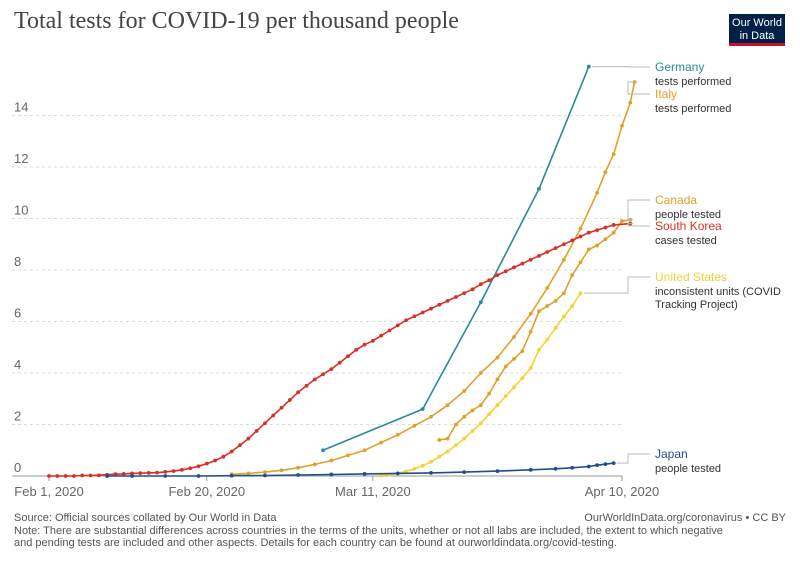 The width and height of the screenshot is (800, 564). I want to click on legend-connector, so click(638, 88).